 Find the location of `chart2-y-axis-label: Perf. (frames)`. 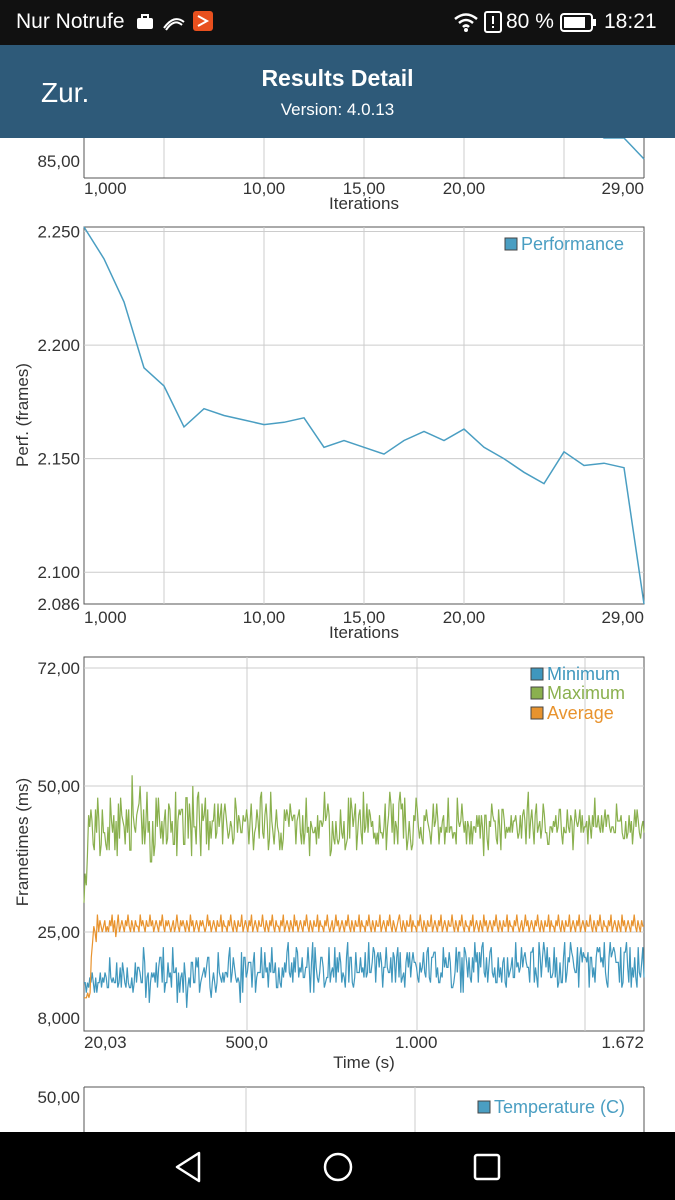

chart2-y-axis-label: Perf. (frames) is located at coordinates (22, 415).